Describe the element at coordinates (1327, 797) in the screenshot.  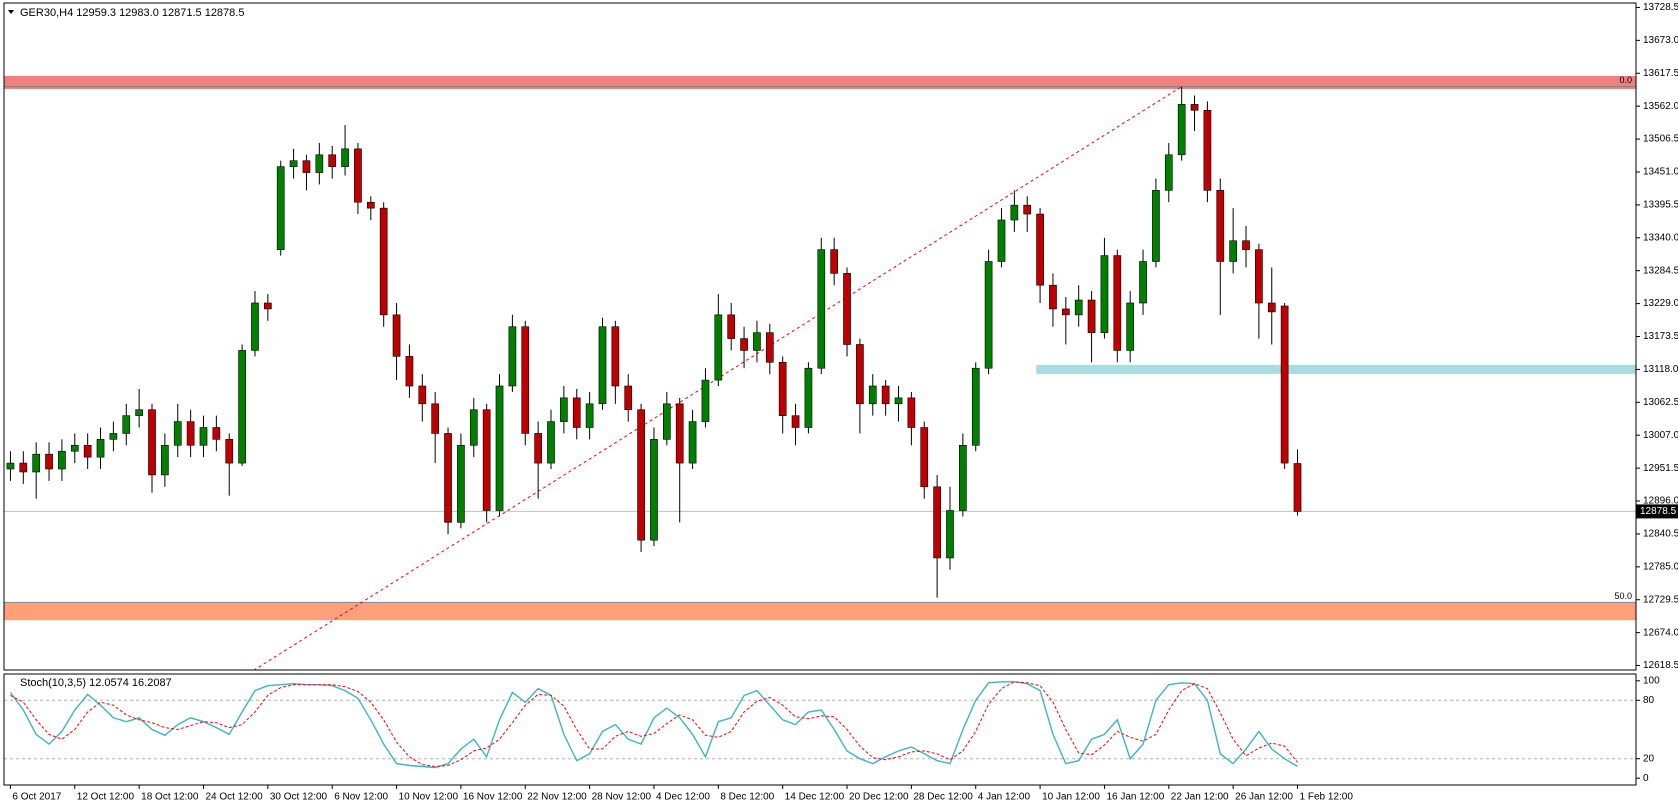
I see `x-tick-label: 1 Feb 12:00` at that location.